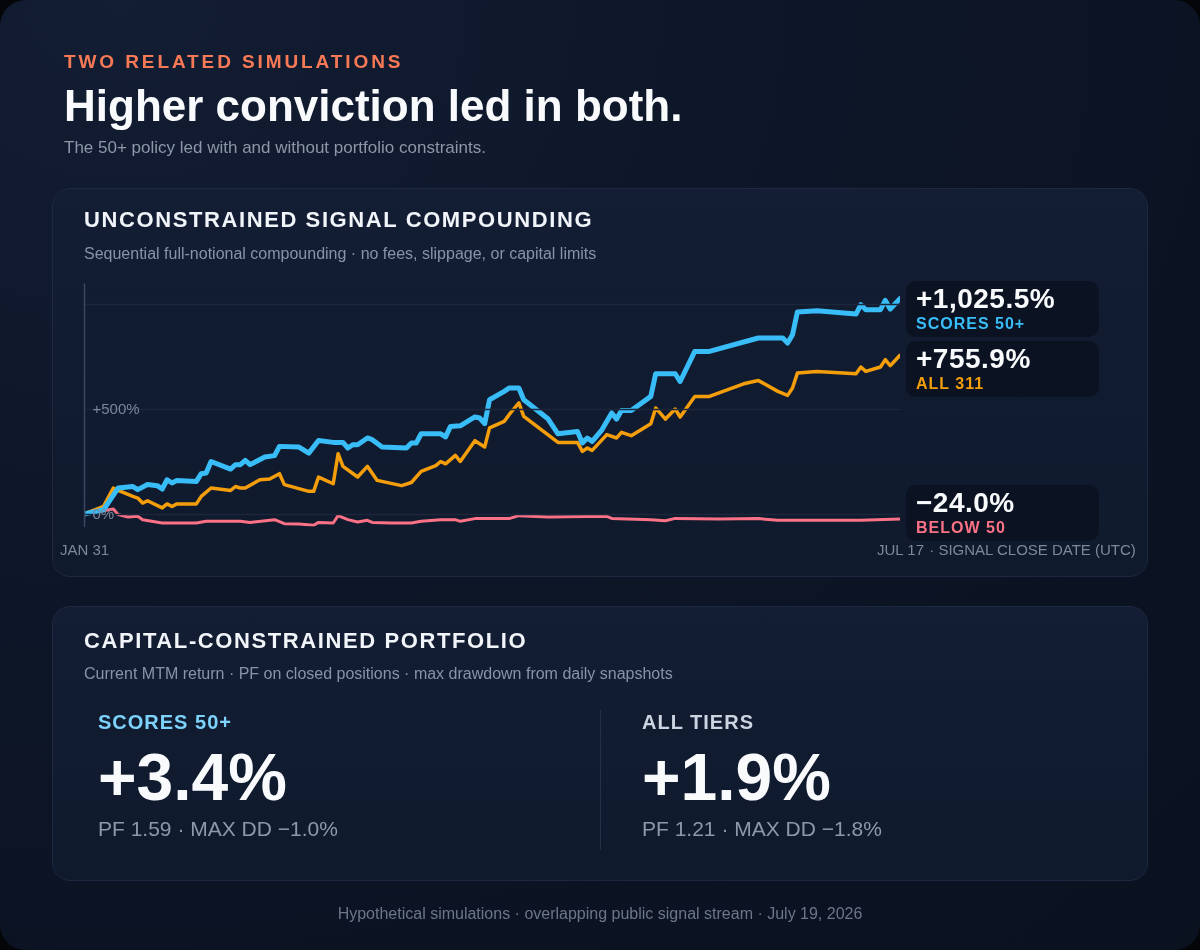 The height and width of the screenshot is (950, 1200). What do you see at coordinates (986, 298) in the screenshot?
I see `data-label: +1,025.5%` at bounding box center [986, 298].